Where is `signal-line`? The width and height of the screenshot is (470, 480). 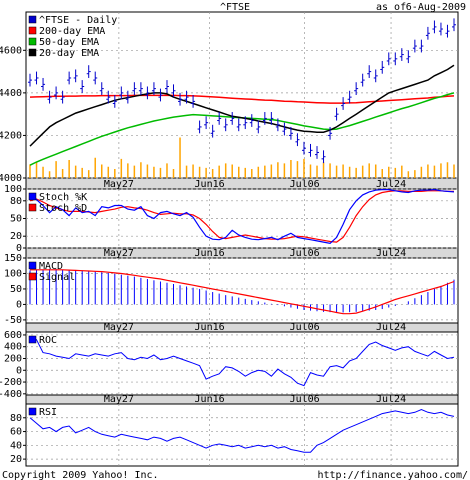
signal-line is located at coordinates (242, 292).